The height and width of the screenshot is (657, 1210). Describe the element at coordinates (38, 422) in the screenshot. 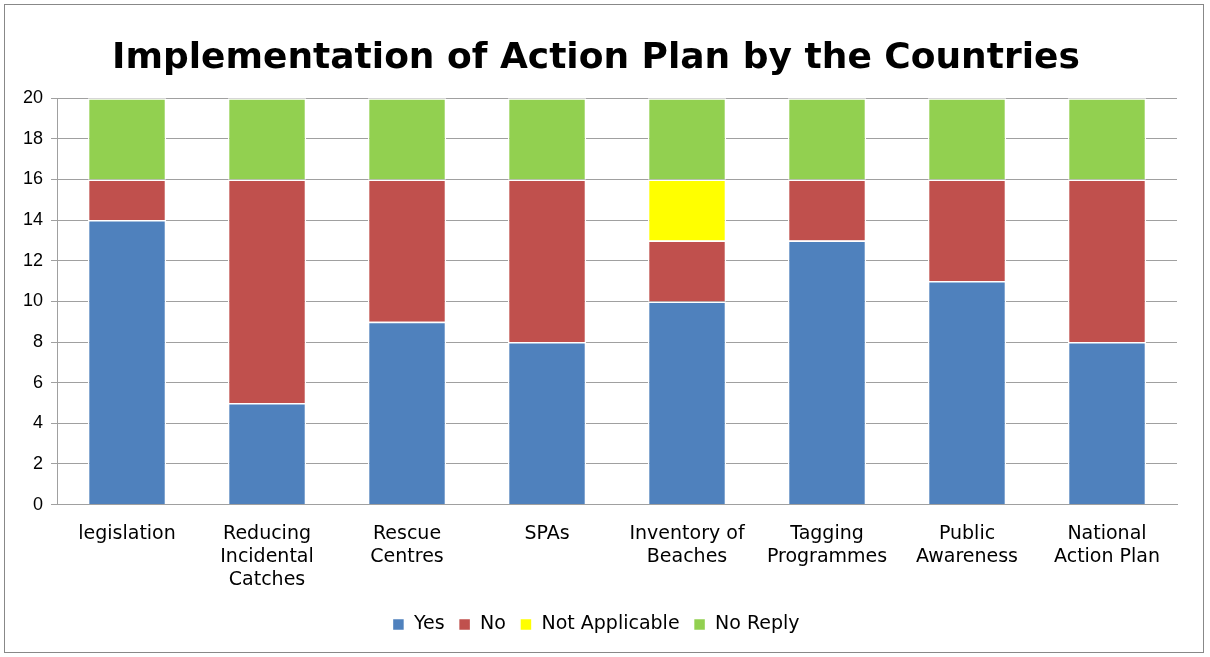

I see `y-tick-label: 4` at that location.